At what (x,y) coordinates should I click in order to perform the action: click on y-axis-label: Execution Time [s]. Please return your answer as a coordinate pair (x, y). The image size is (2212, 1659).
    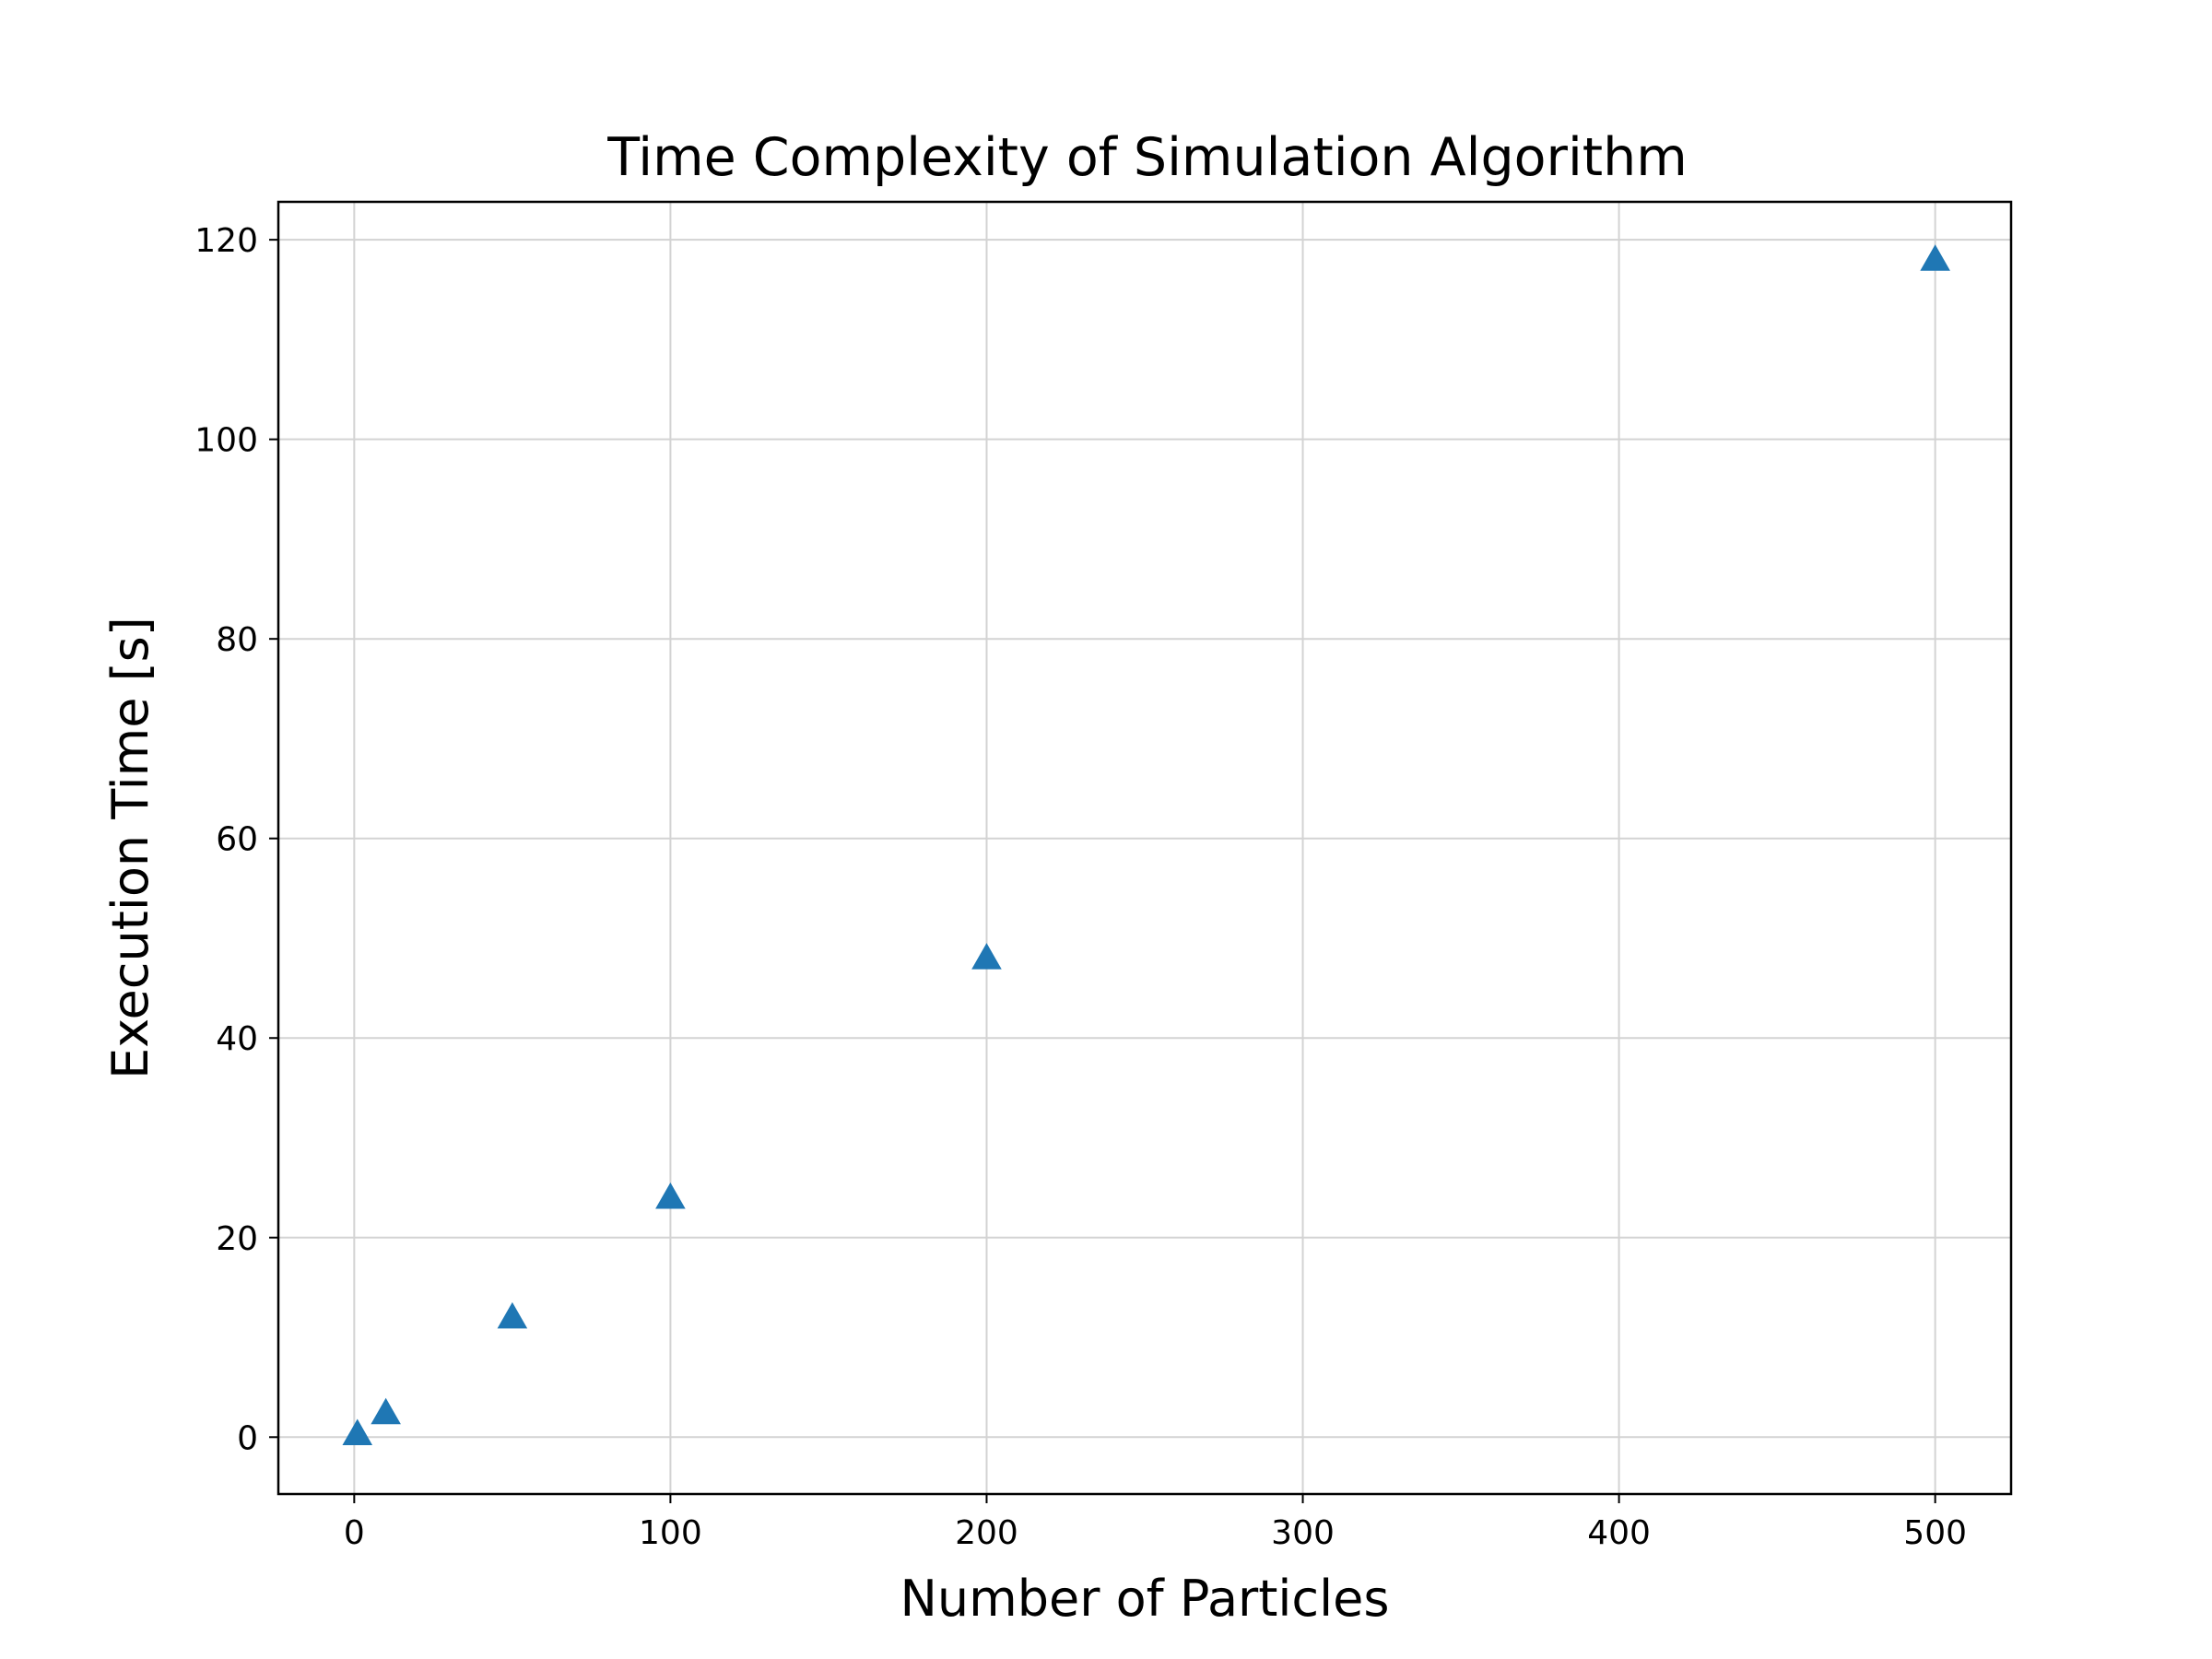
    Looking at the image, I should click on (130, 848).